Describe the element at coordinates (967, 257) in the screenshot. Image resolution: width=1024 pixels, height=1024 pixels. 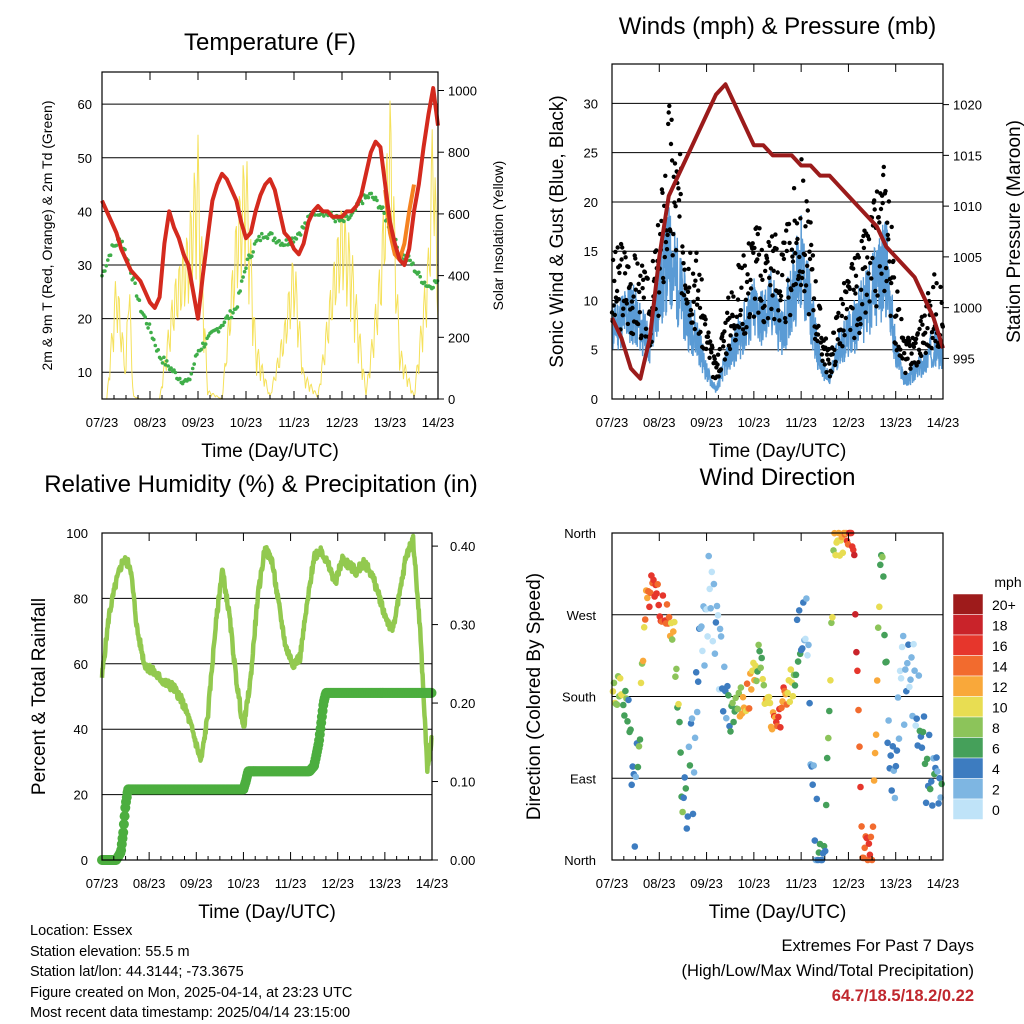
I see `pressure-ytick-label: 1005` at that location.